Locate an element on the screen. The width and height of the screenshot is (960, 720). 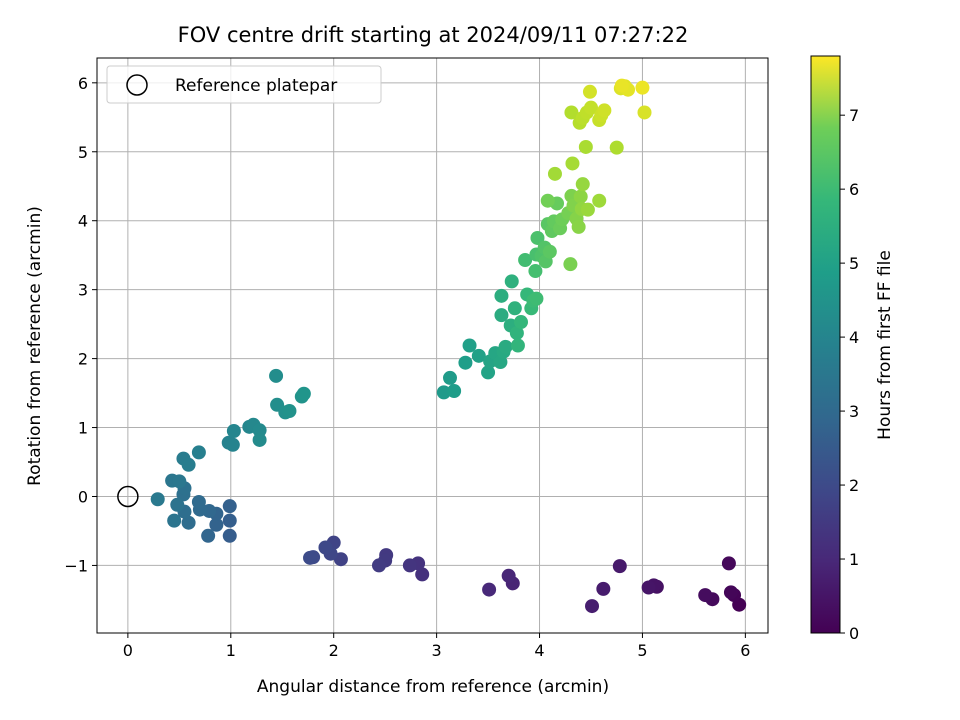
x-tick-label: 1 is located at coordinates (231, 650).